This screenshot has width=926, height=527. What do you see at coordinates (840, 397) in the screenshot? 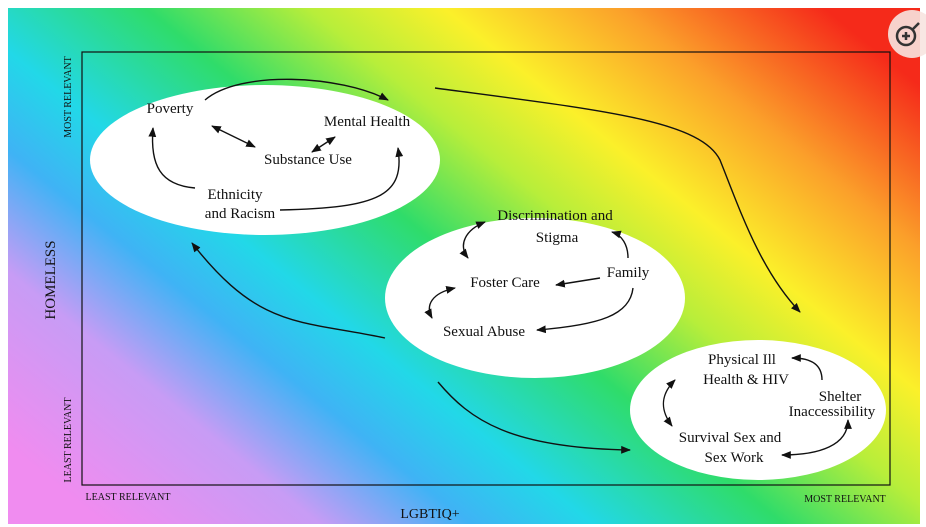
I see `node-label: Shelter` at bounding box center [840, 397].